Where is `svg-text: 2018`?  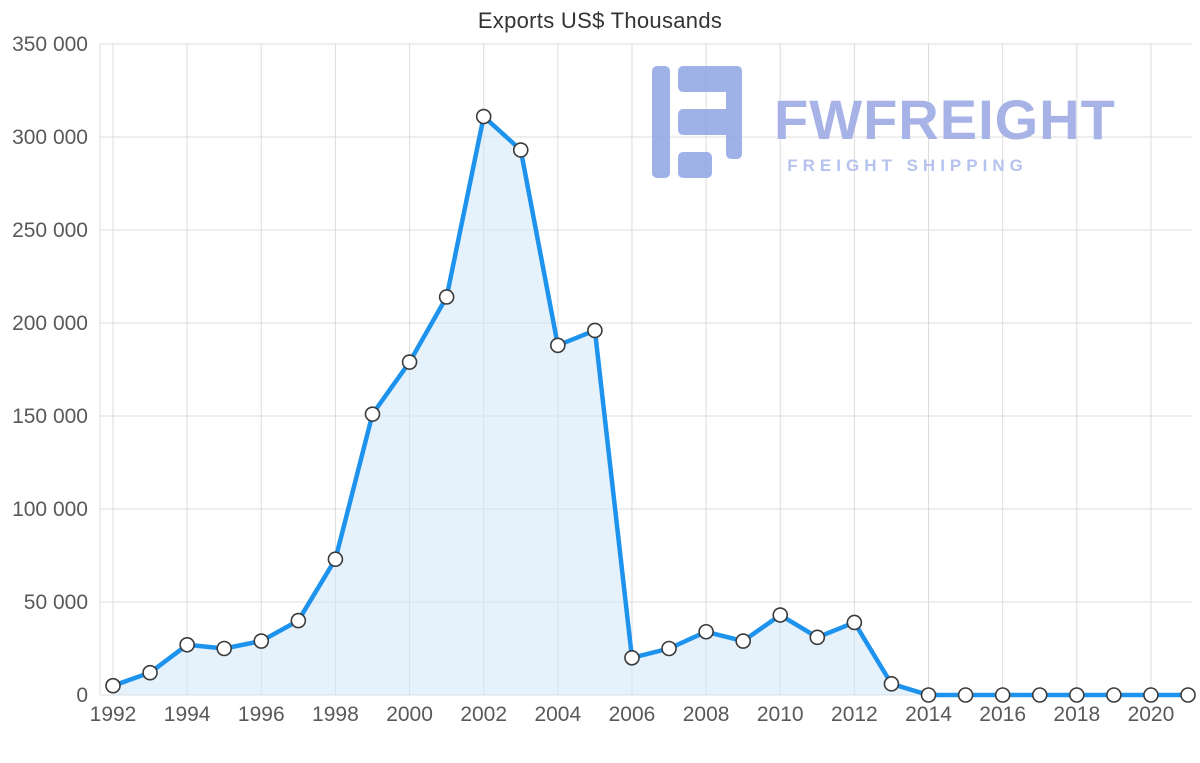
svg-text: 2018 is located at coordinates (1076, 714).